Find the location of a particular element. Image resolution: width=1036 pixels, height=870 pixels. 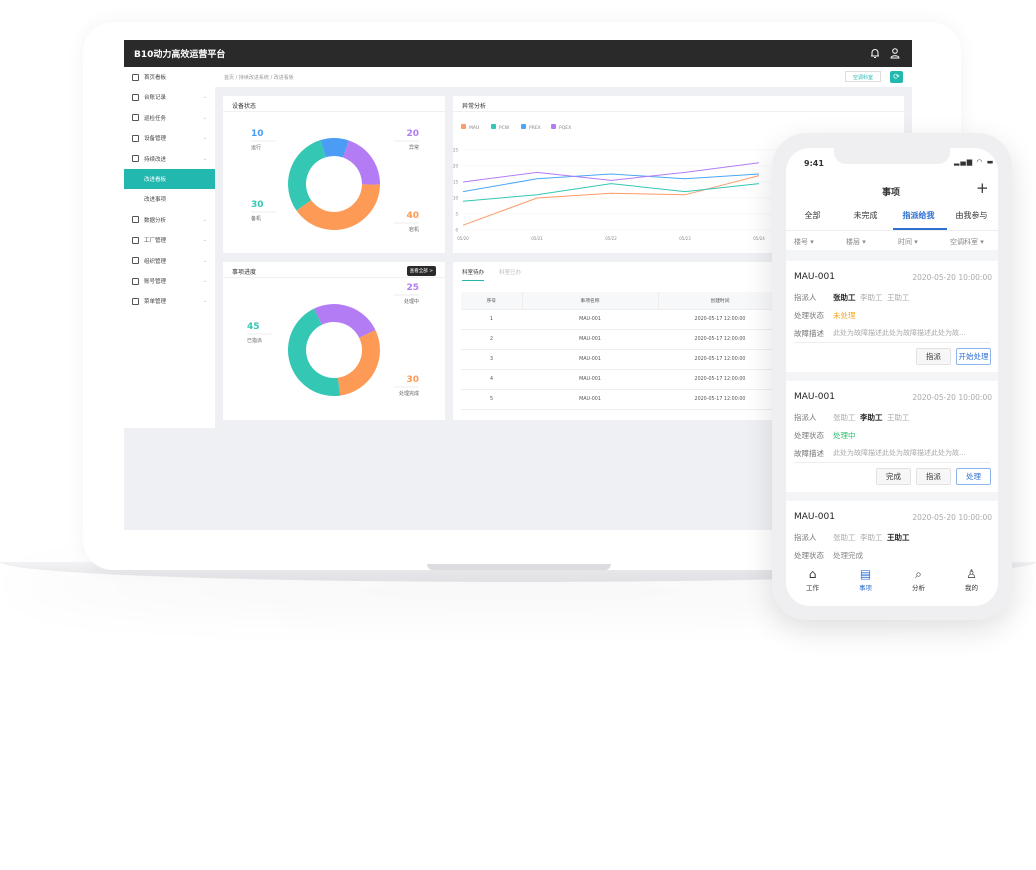

y-tick-label: 20 is located at coordinates (455, 166).